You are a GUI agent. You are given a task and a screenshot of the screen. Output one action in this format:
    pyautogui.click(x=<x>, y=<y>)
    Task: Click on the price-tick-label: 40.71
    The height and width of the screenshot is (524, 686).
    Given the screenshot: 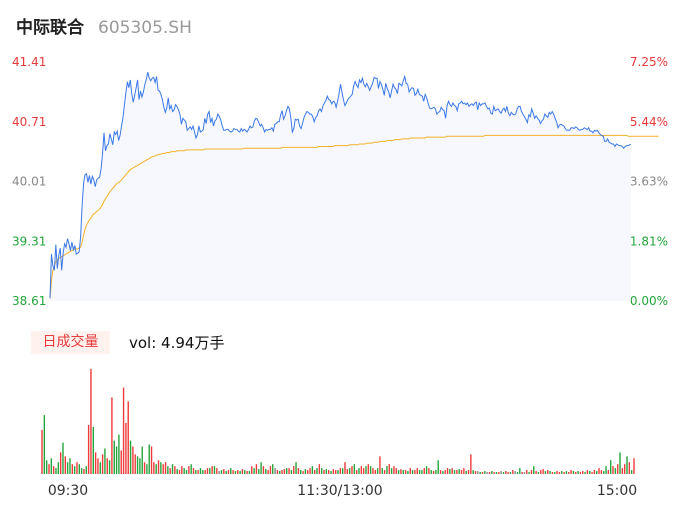 What is the action you would take?
    pyautogui.click(x=29, y=122)
    